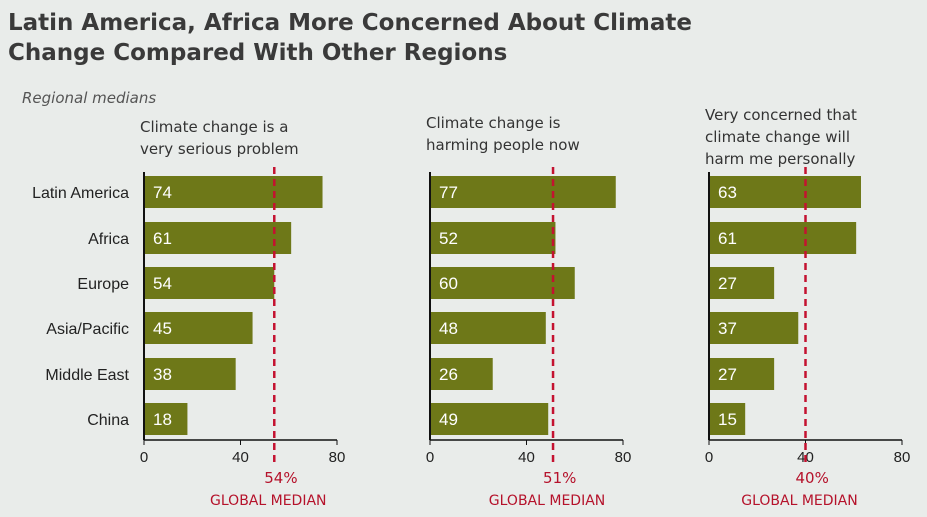 The width and height of the screenshot is (927, 517). I want to click on panel-title-line: harming people now, so click(503, 145).